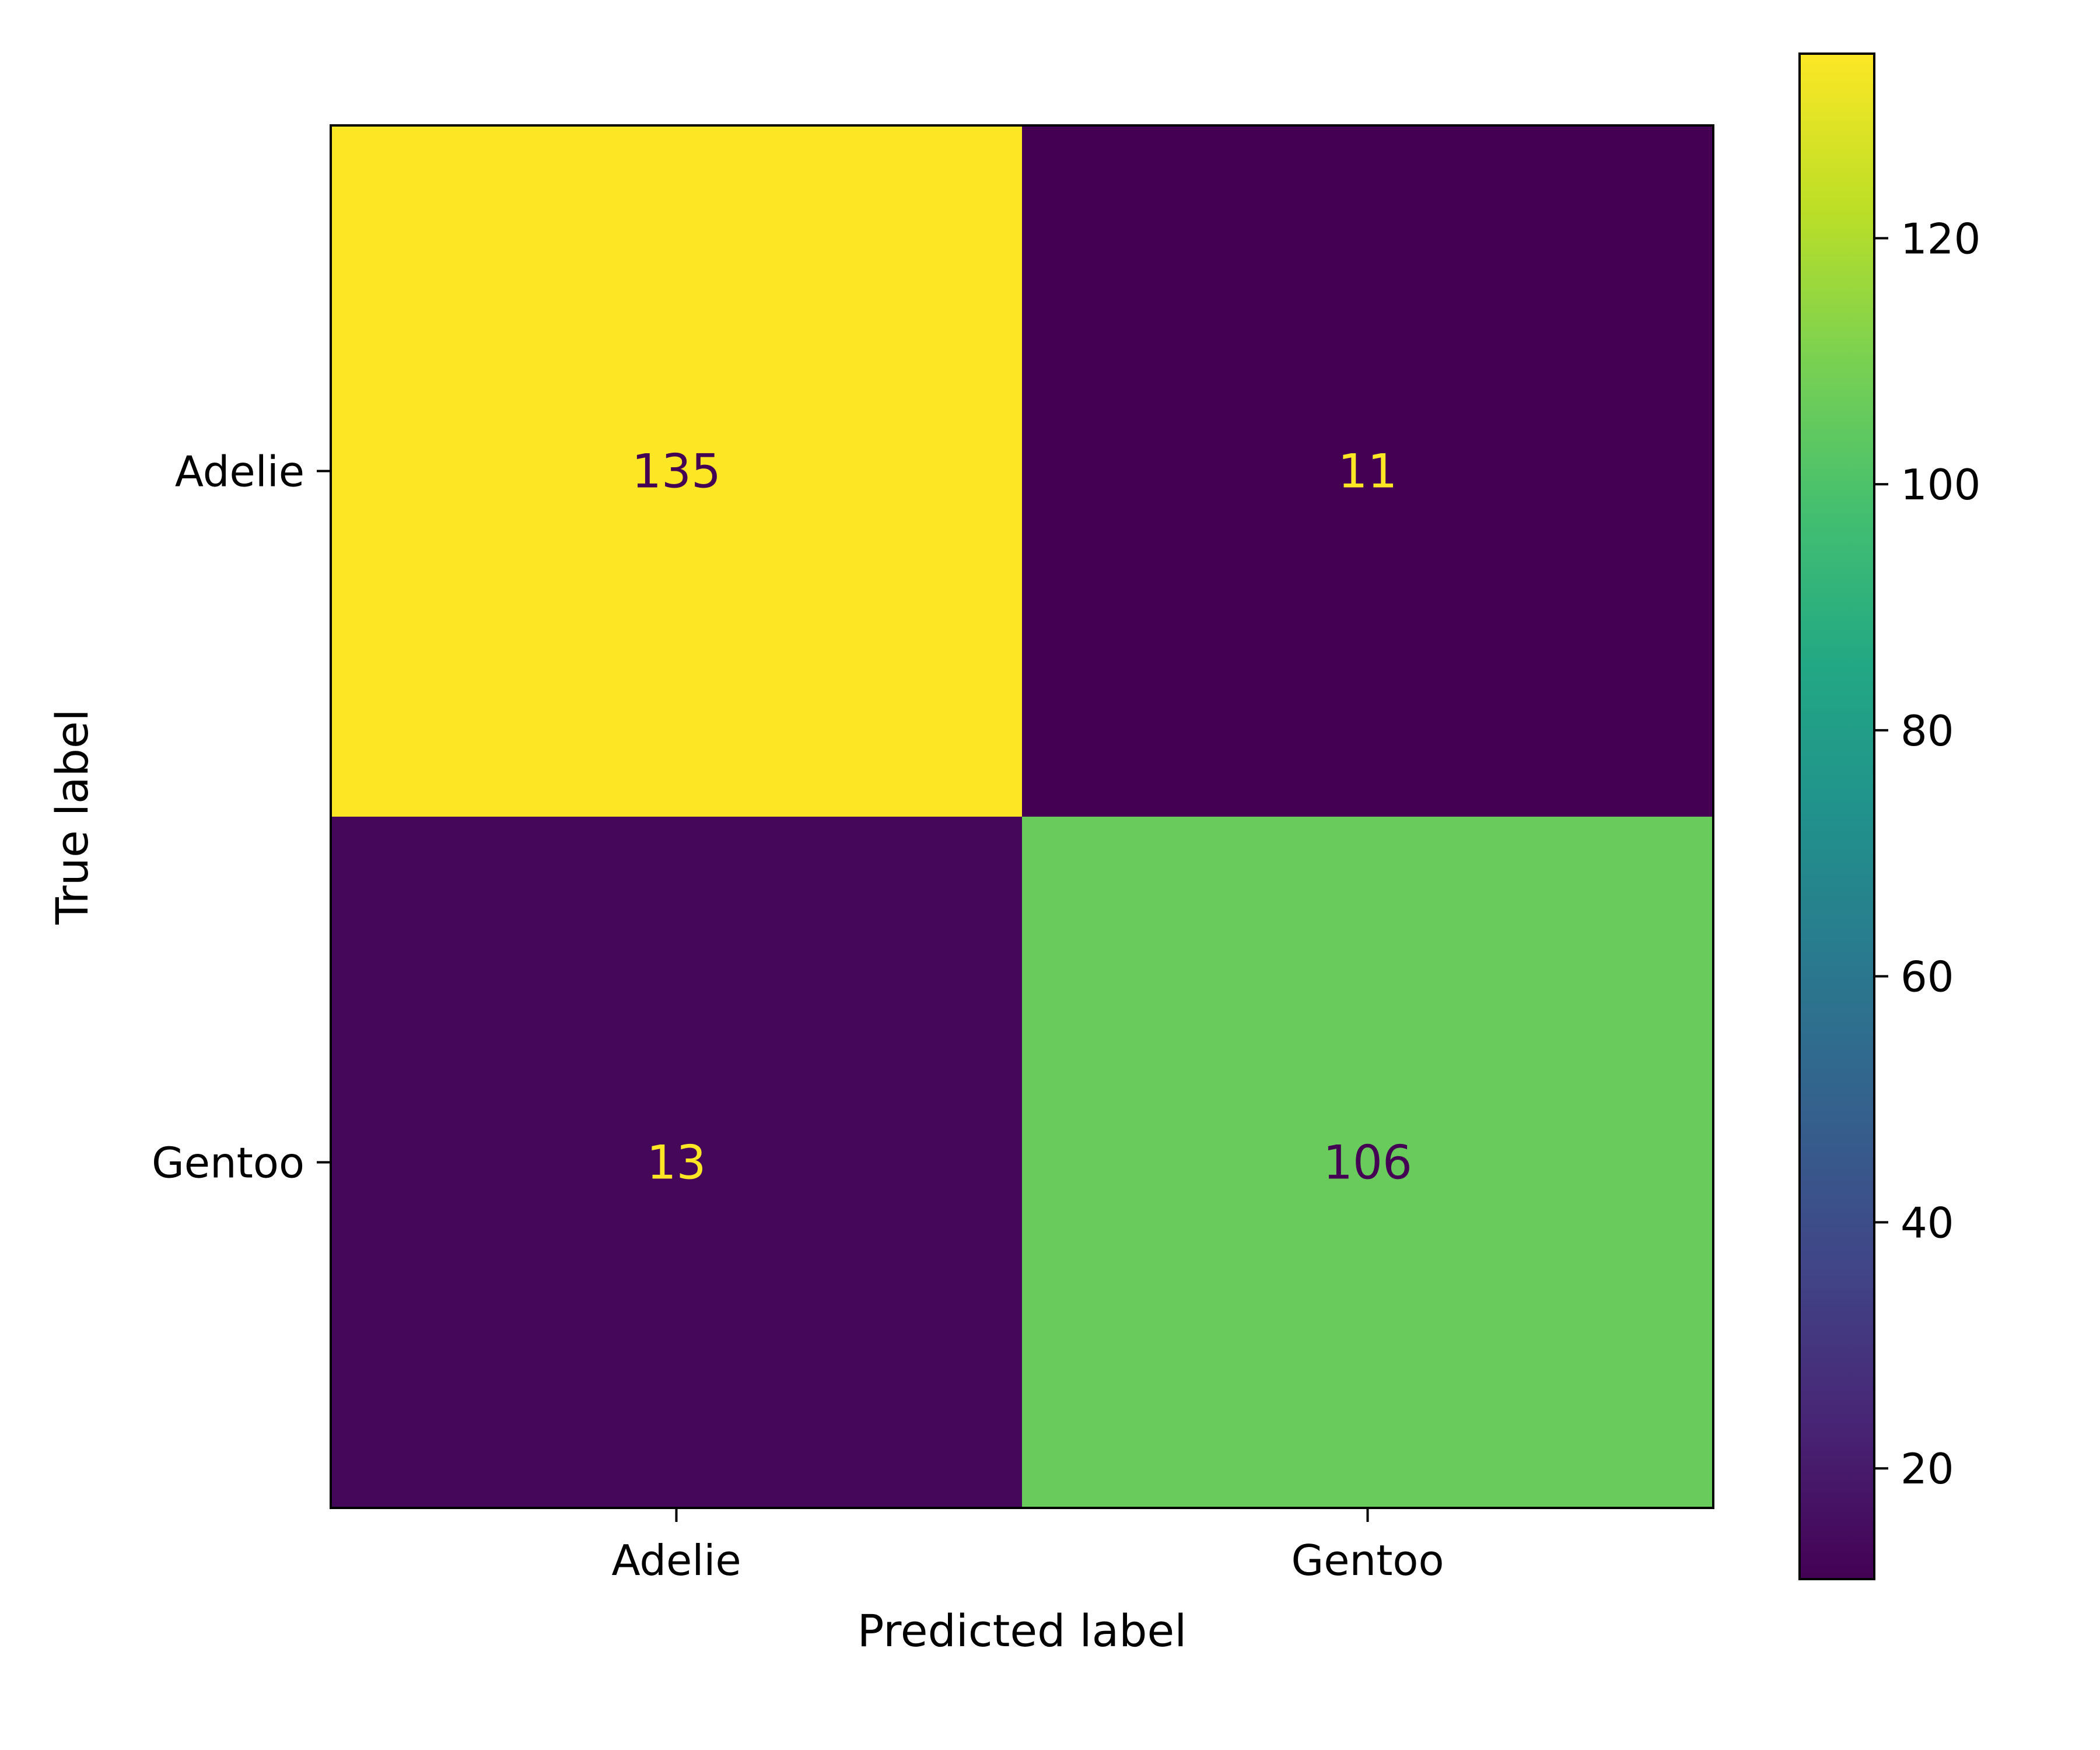  Describe the element at coordinates (1022, 1631) in the screenshot. I see `x-axis-title: Predicted label` at that location.